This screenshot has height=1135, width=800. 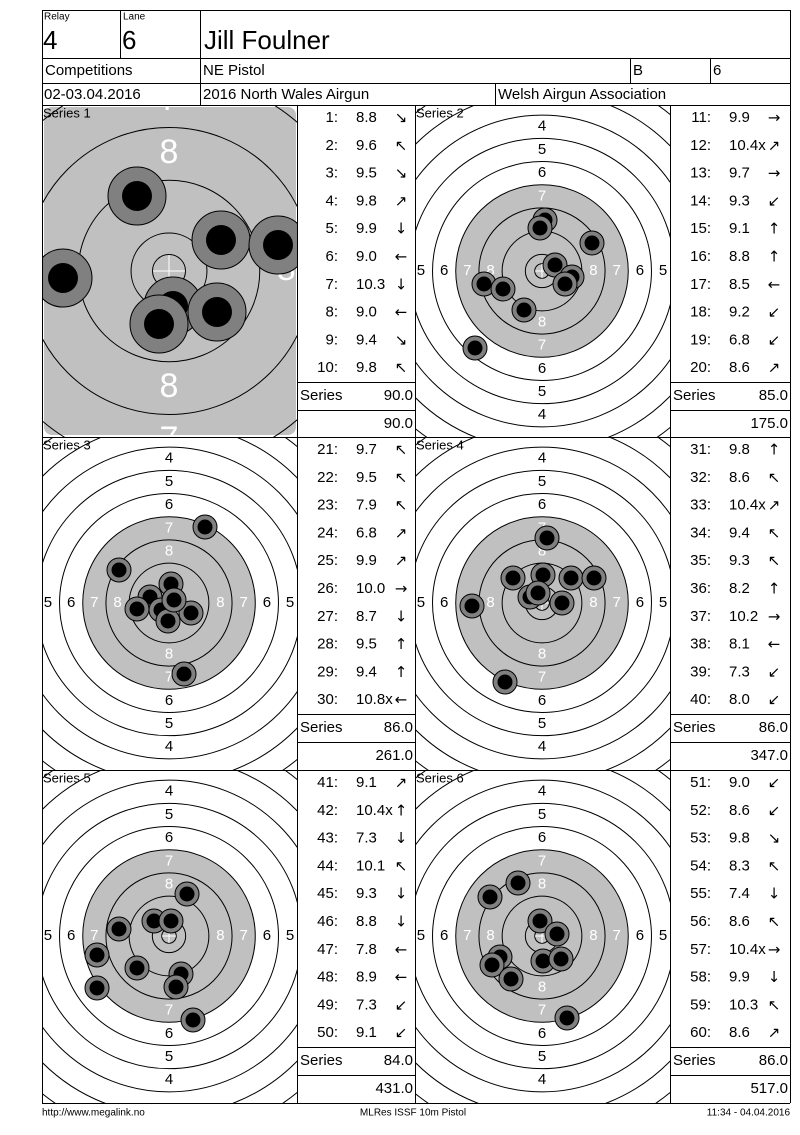 What do you see at coordinates (331, 117) in the screenshot?
I see `shot-number: 1:` at bounding box center [331, 117].